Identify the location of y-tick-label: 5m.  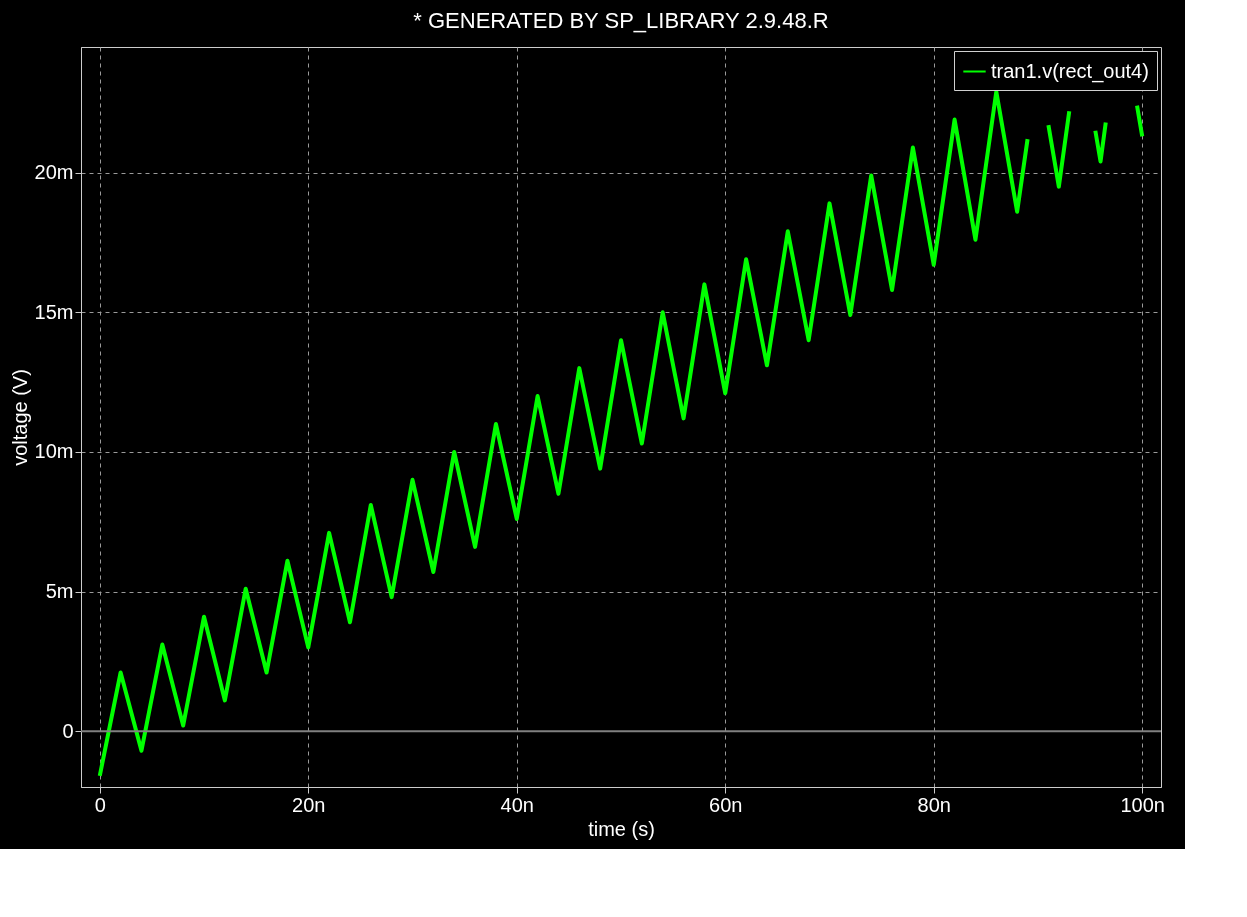
(59, 591).